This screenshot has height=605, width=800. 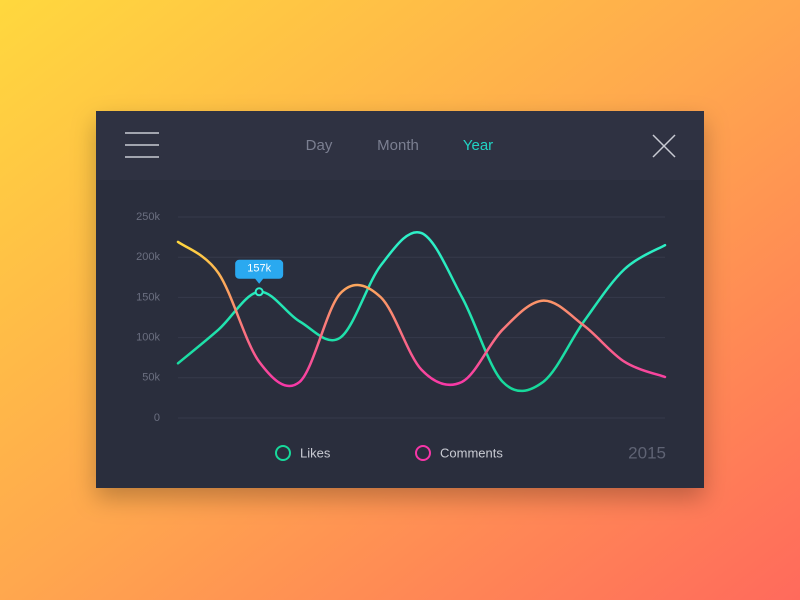 What do you see at coordinates (148, 297) in the screenshot?
I see `y-tick-label: 150k` at bounding box center [148, 297].